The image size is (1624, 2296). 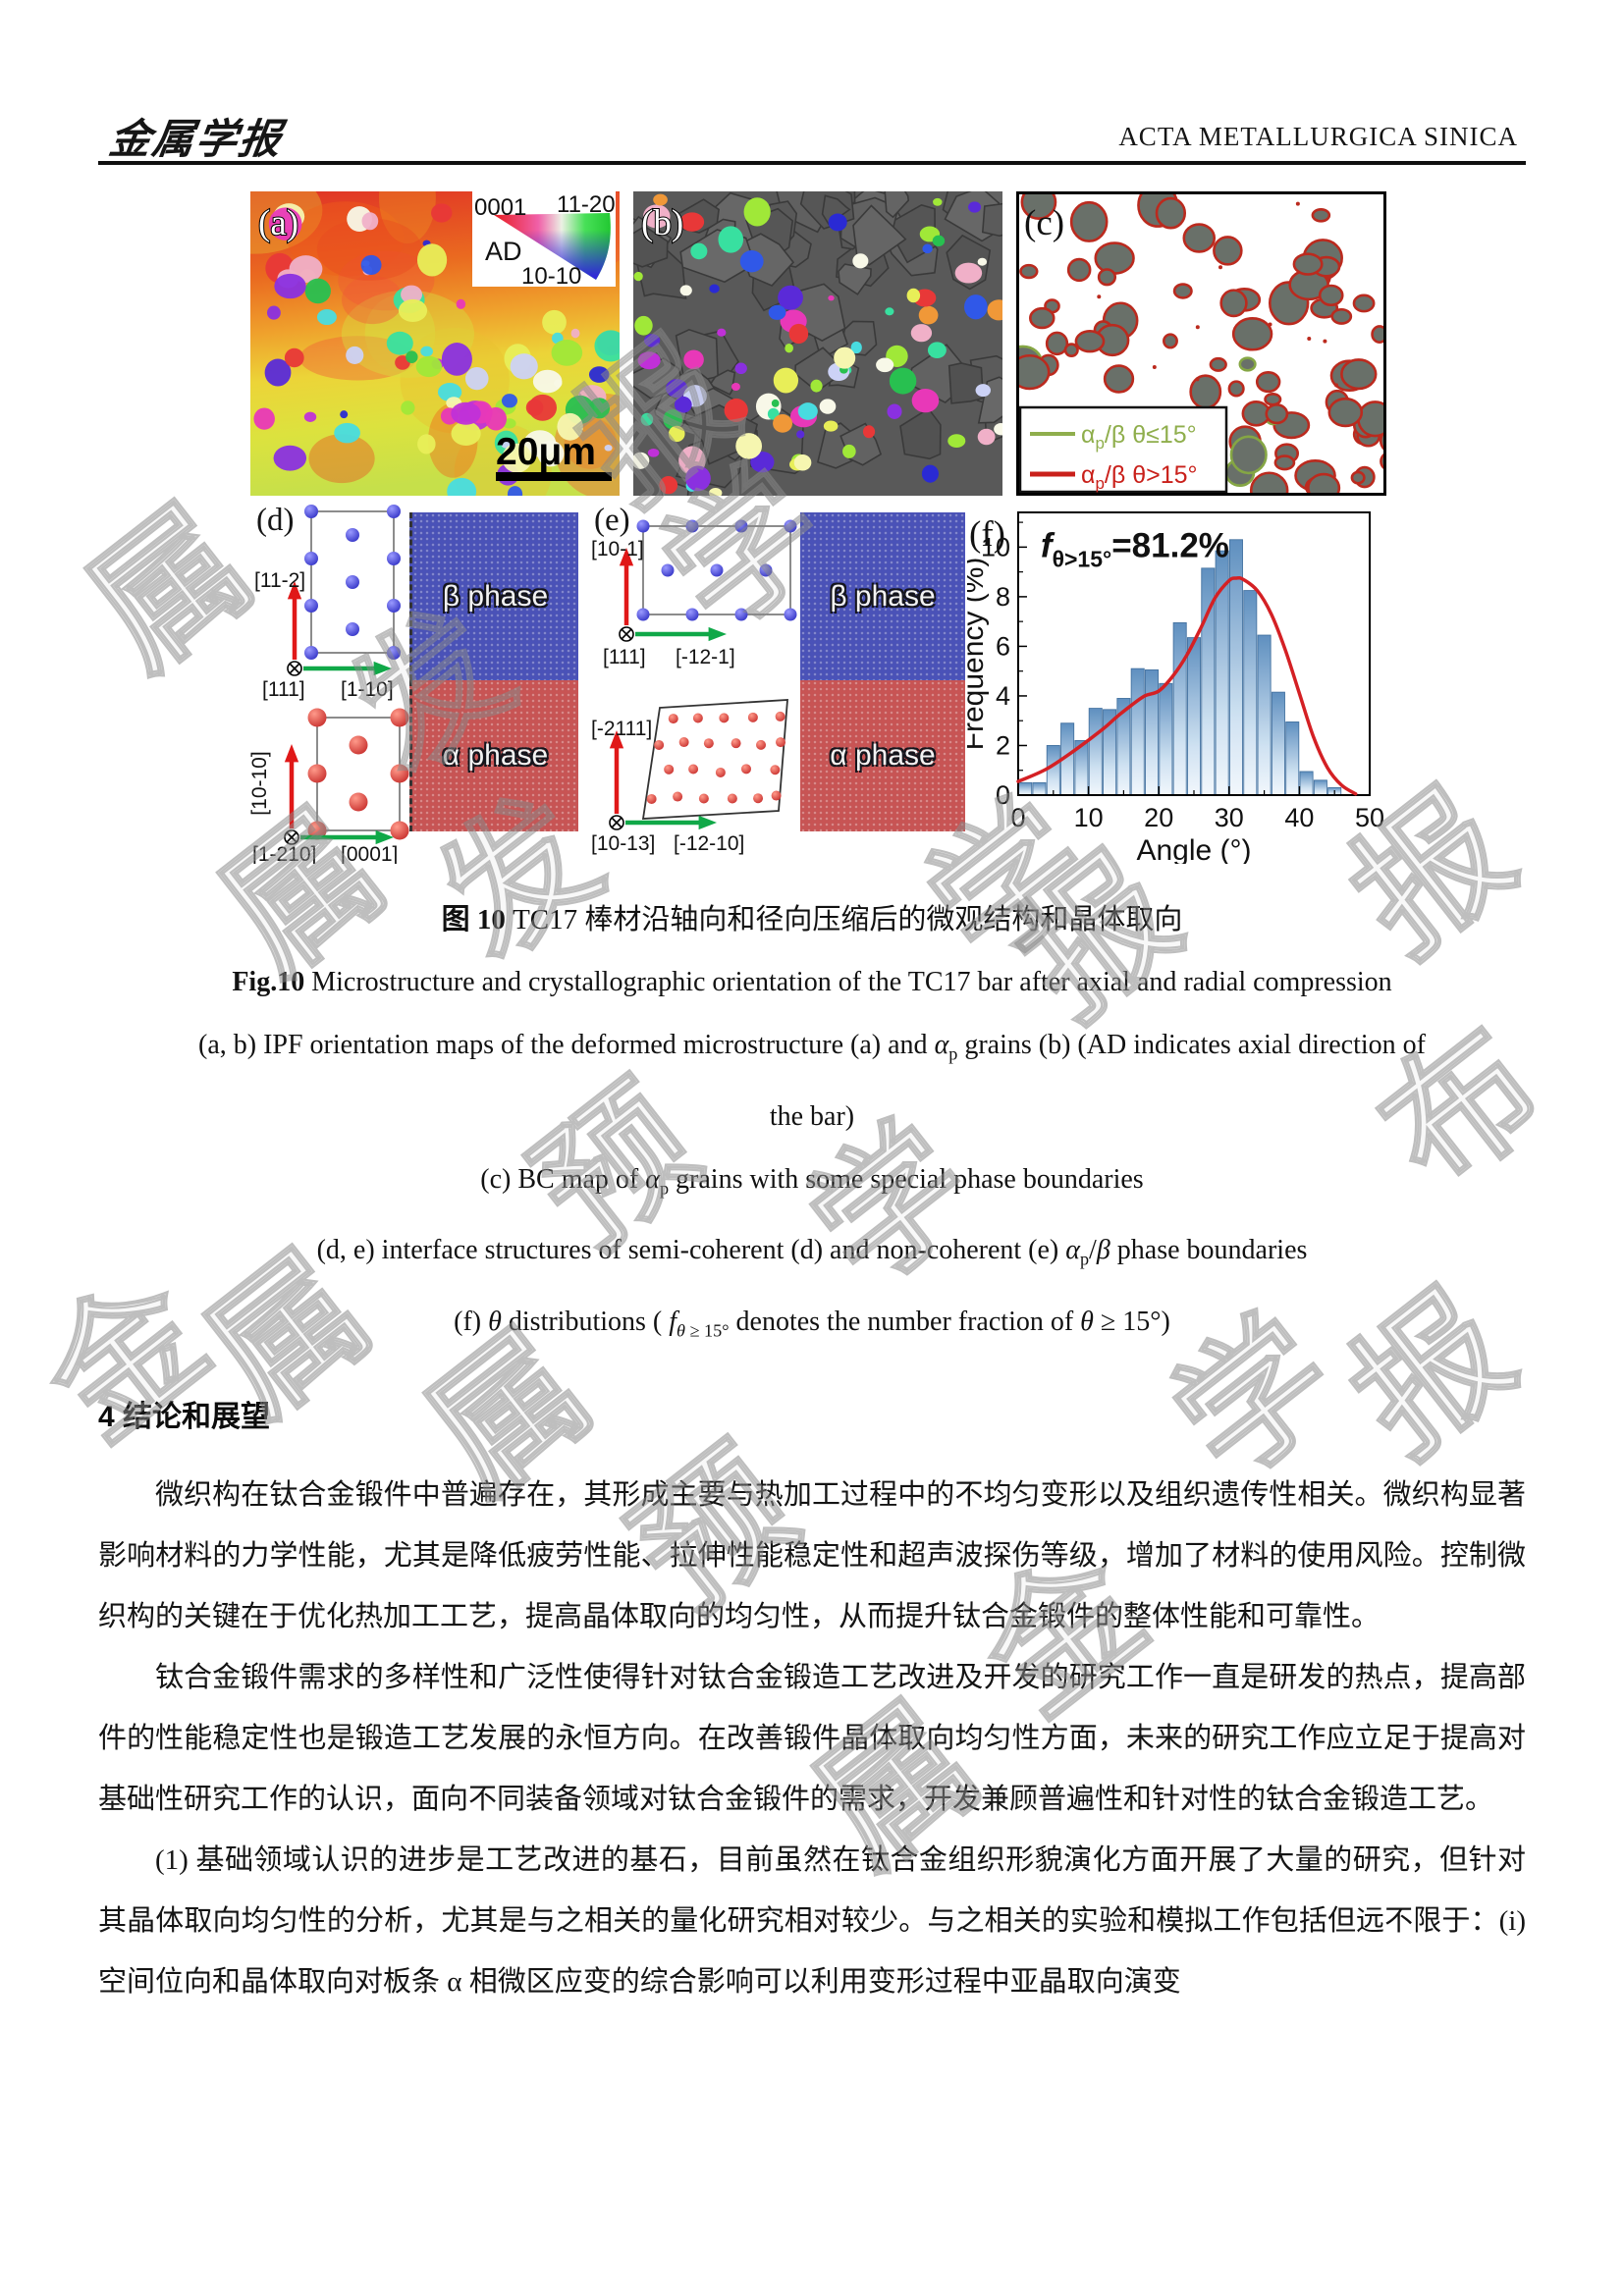 What do you see at coordinates (1135, 548) in the screenshot?
I see `svg-text: fθ>15°=81.2%` at bounding box center [1135, 548].